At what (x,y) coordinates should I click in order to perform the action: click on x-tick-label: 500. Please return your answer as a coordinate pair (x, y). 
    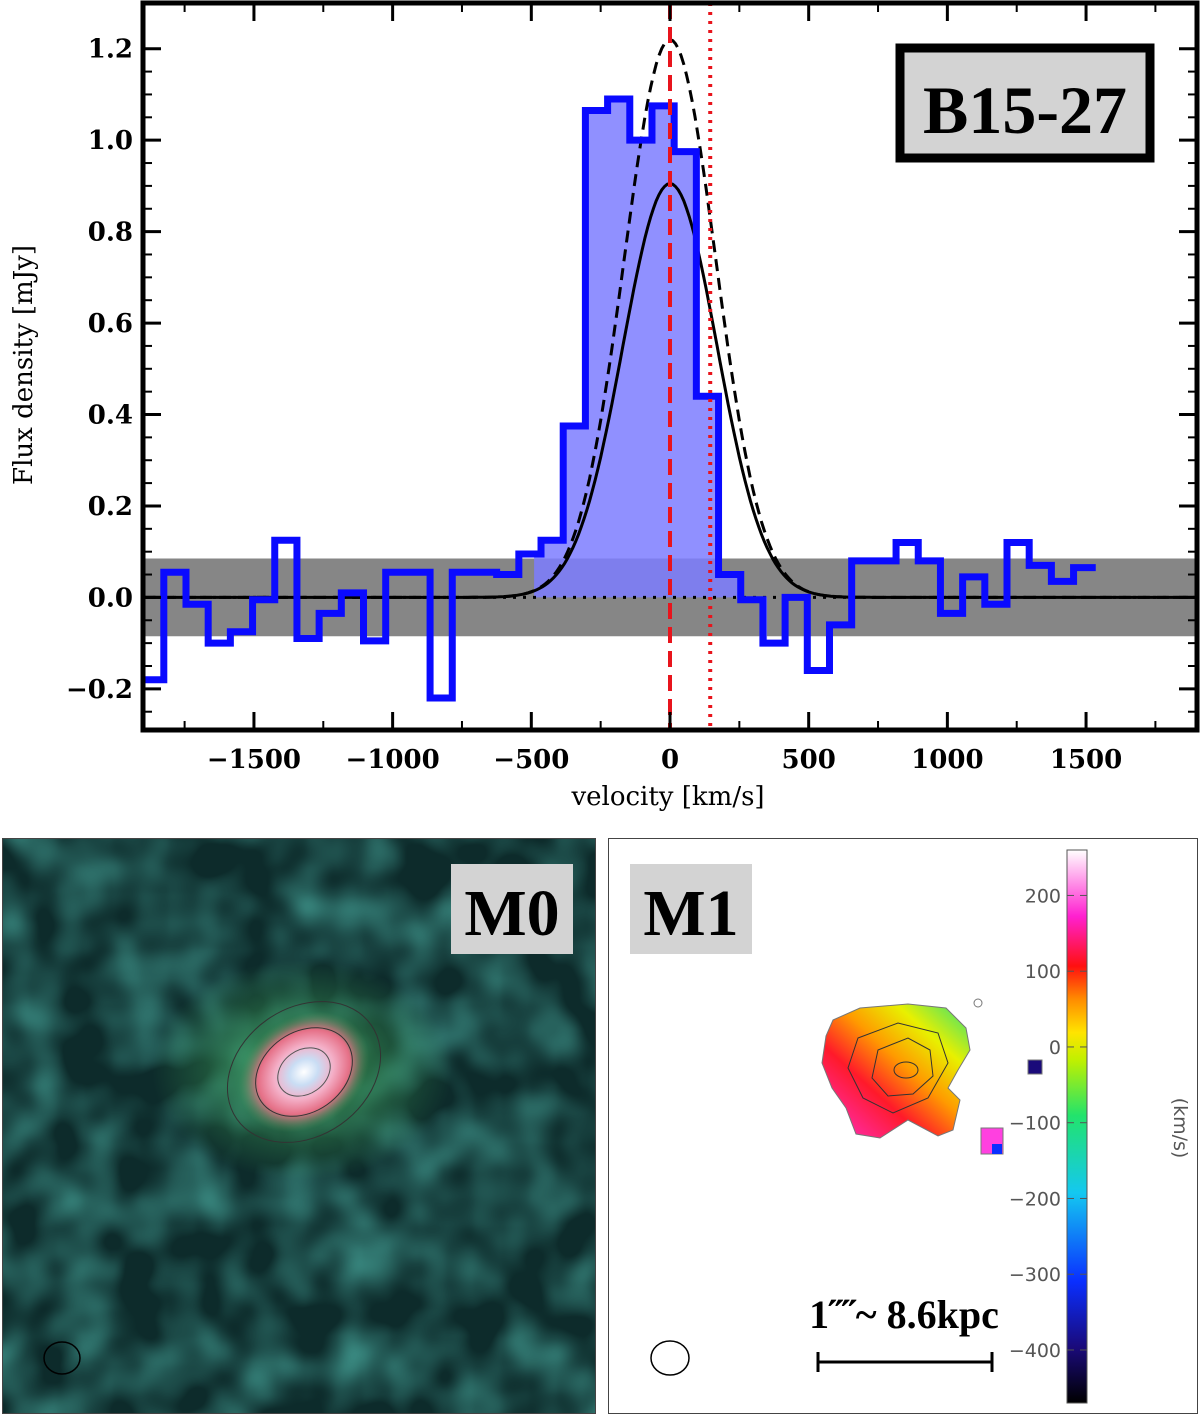
    Looking at the image, I should click on (809, 760).